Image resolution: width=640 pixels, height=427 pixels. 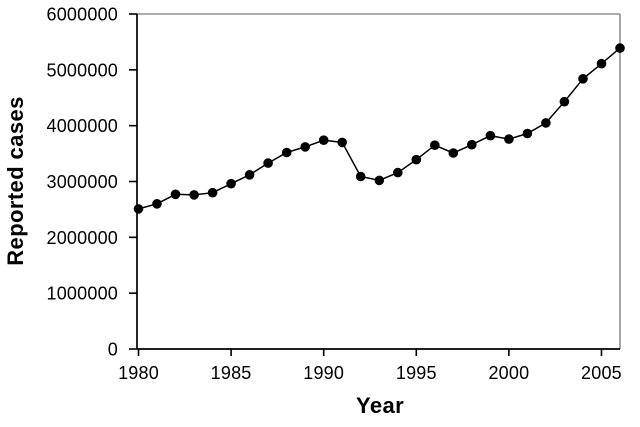 I want to click on y-axis-title: Reported cases, so click(x=15, y=181).